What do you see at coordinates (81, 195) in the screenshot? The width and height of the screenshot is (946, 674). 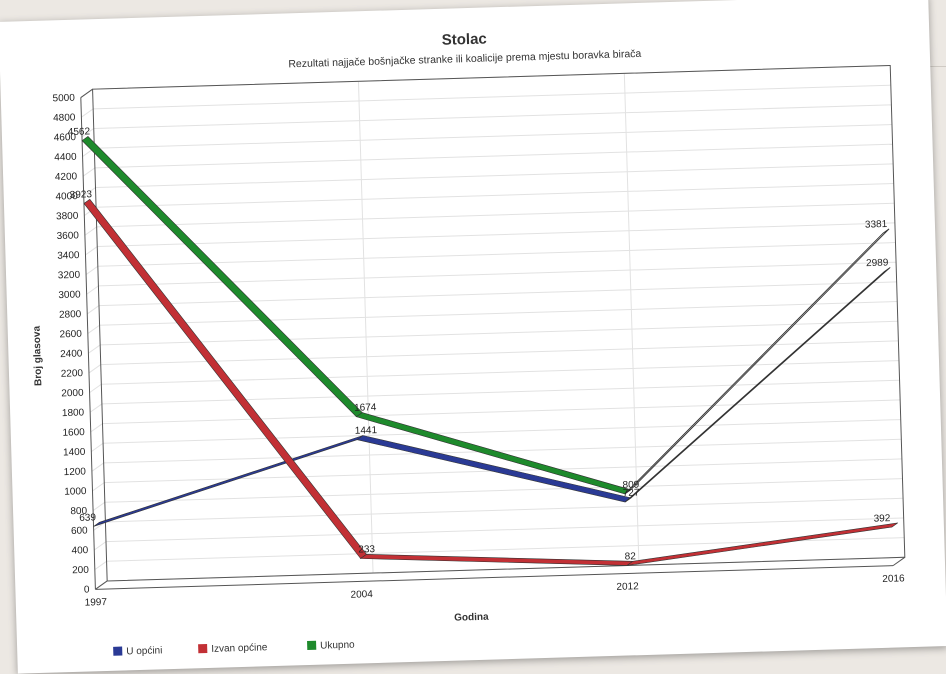 I see `data-label: 3923` at bounding box center [81, 195].